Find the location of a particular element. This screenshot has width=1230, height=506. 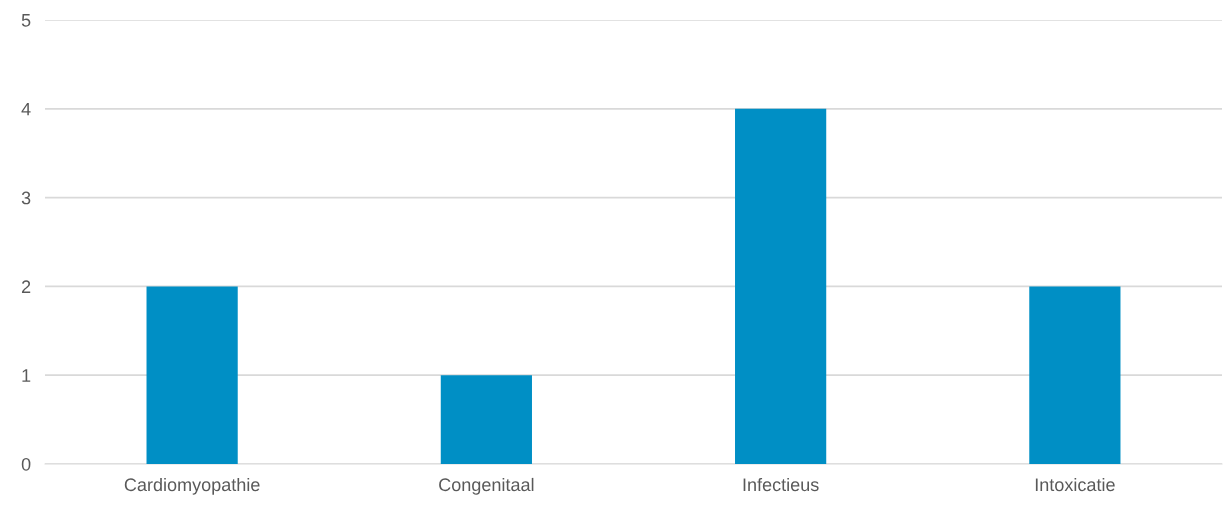

x-tick-label: Congenitaal is located at coordinates (486, 486).